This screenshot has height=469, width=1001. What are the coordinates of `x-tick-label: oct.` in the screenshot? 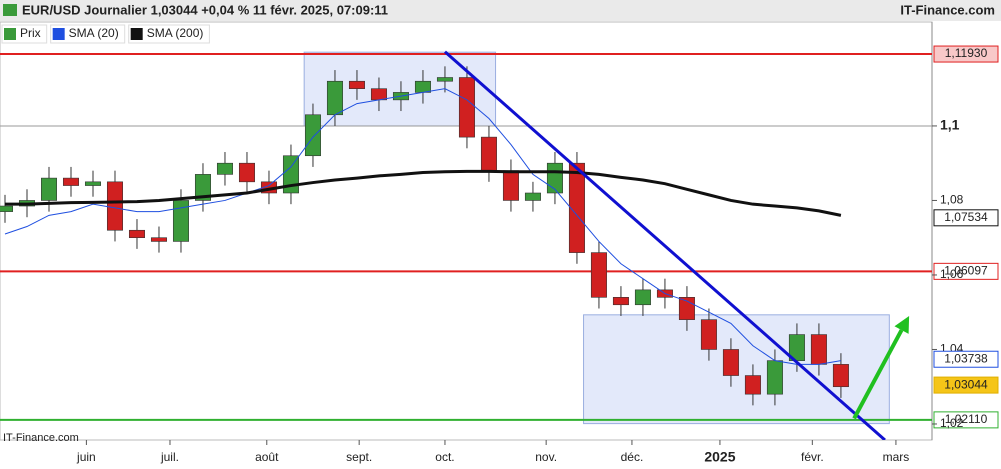 It's located at (444, 457).